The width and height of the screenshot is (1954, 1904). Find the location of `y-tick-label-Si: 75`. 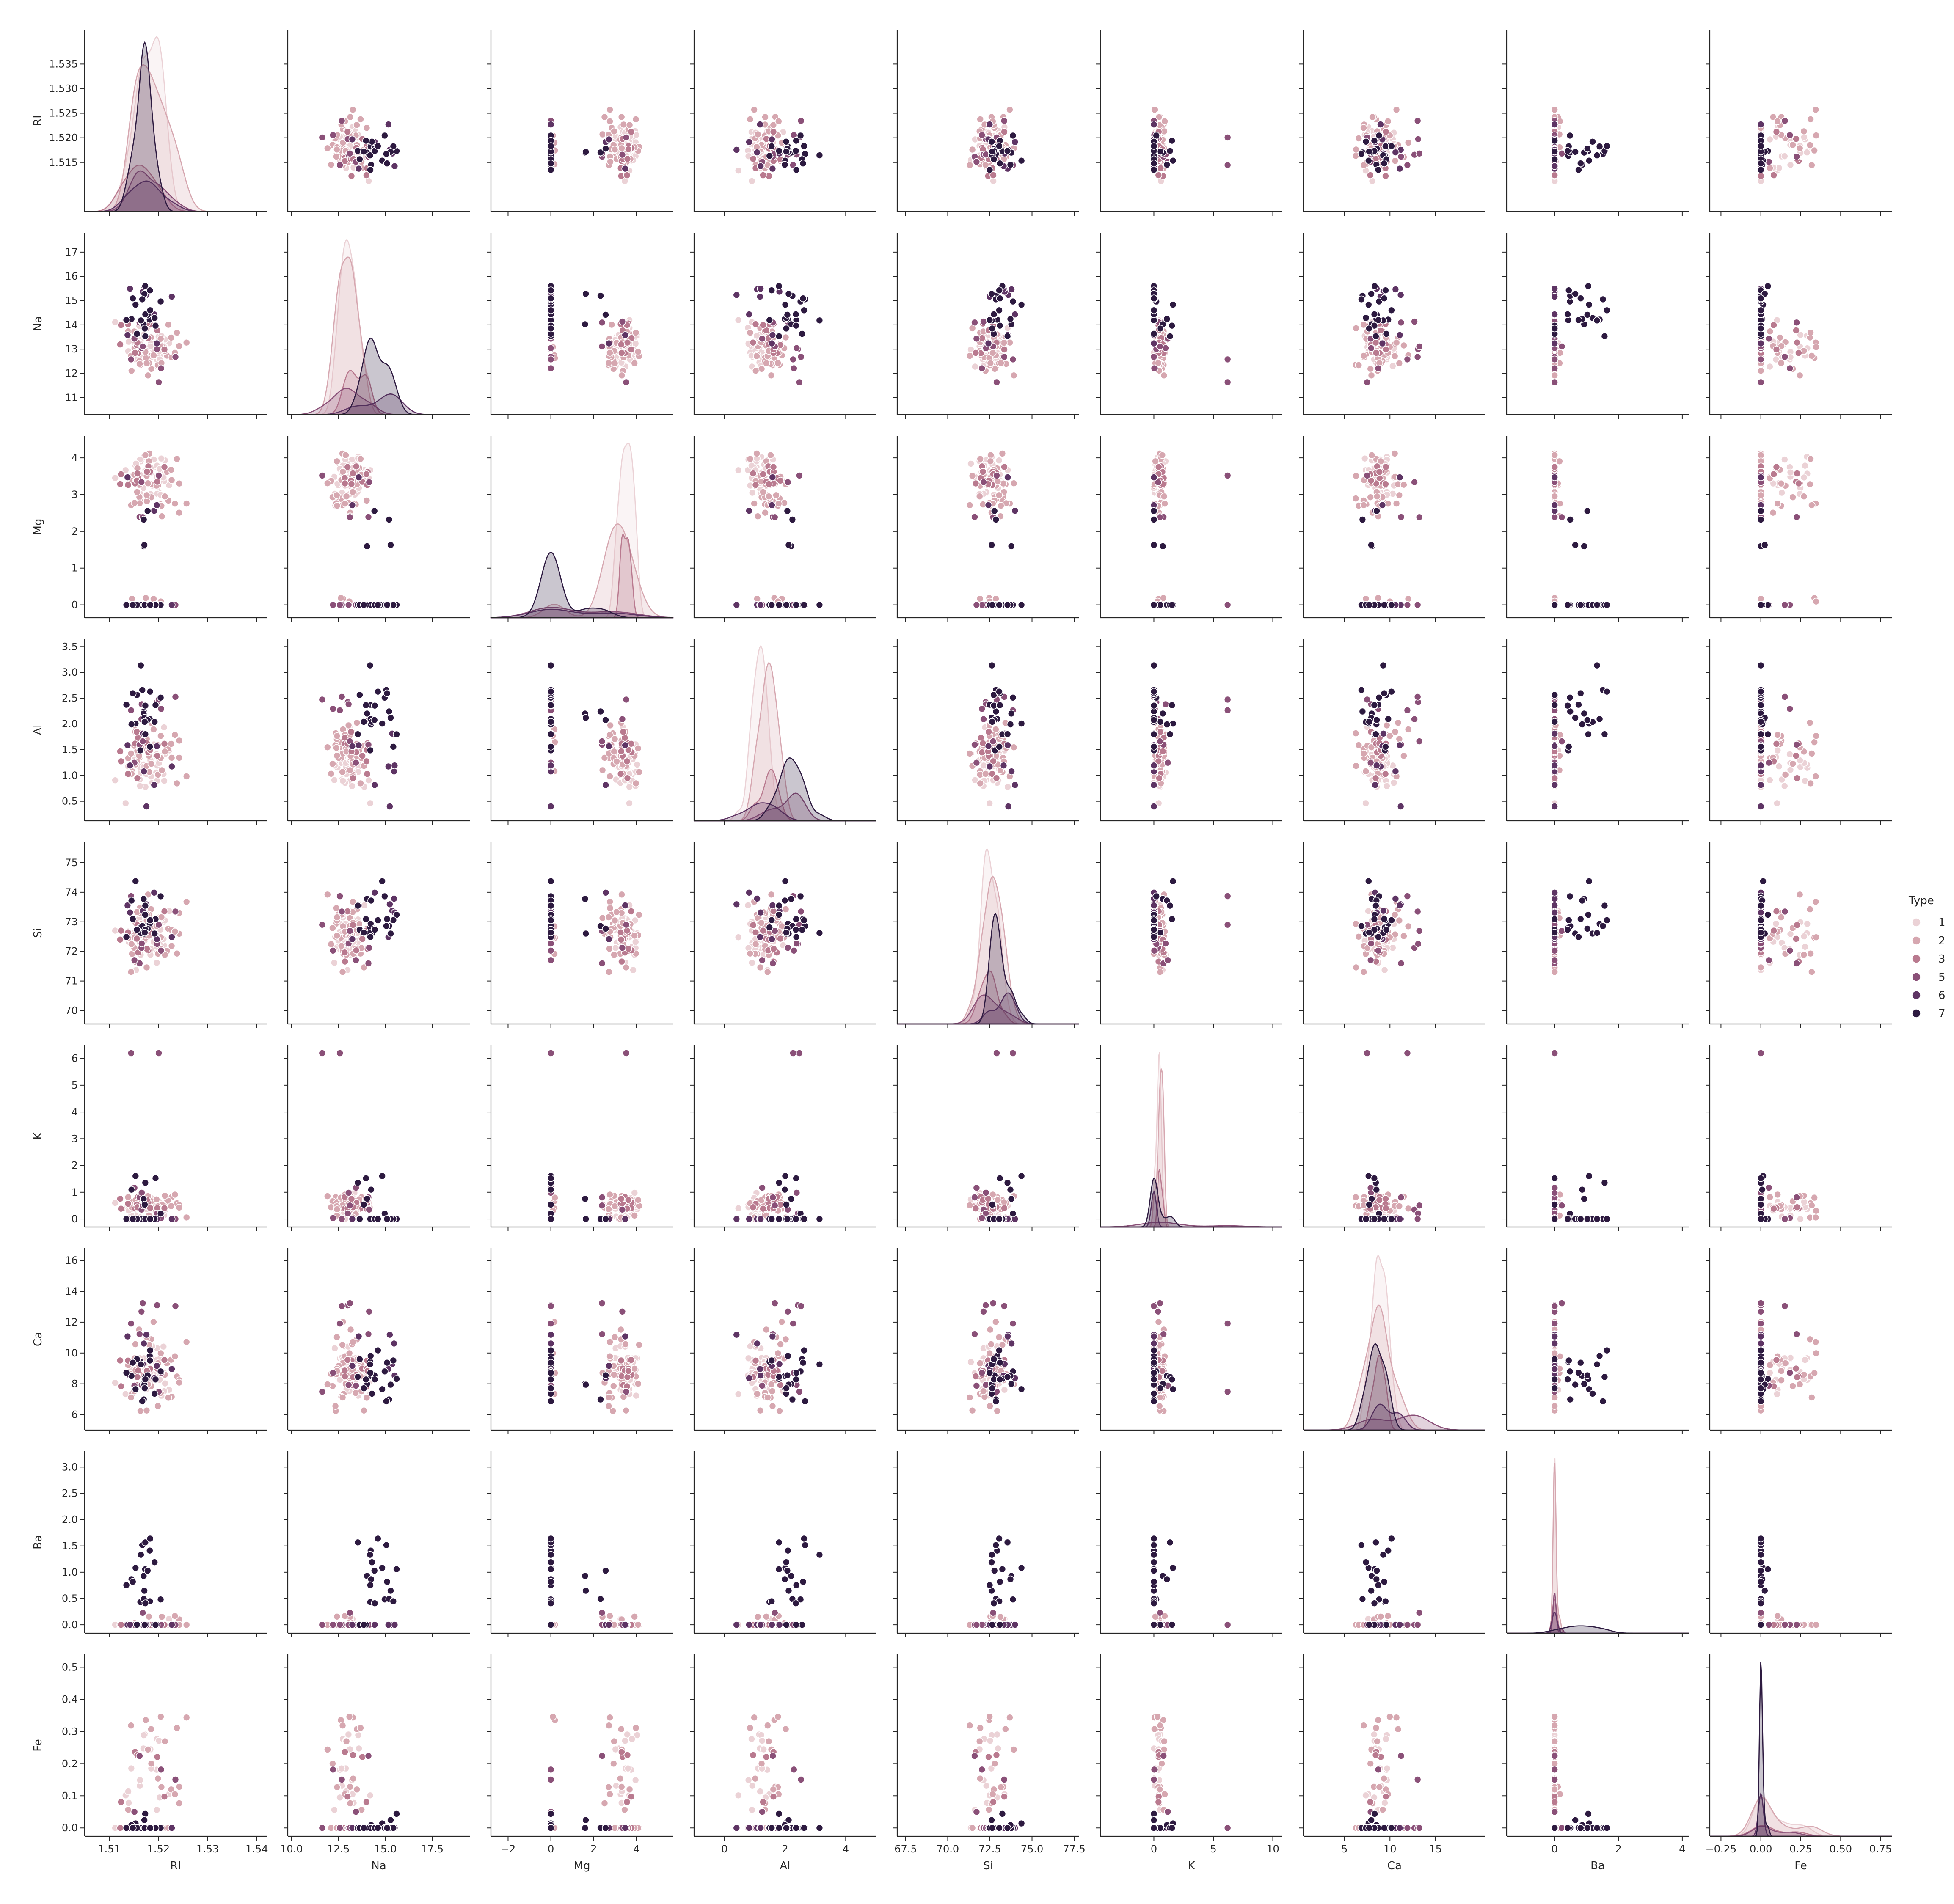

y-tick-label-Si: 75 is located at coordinates (71, 863).